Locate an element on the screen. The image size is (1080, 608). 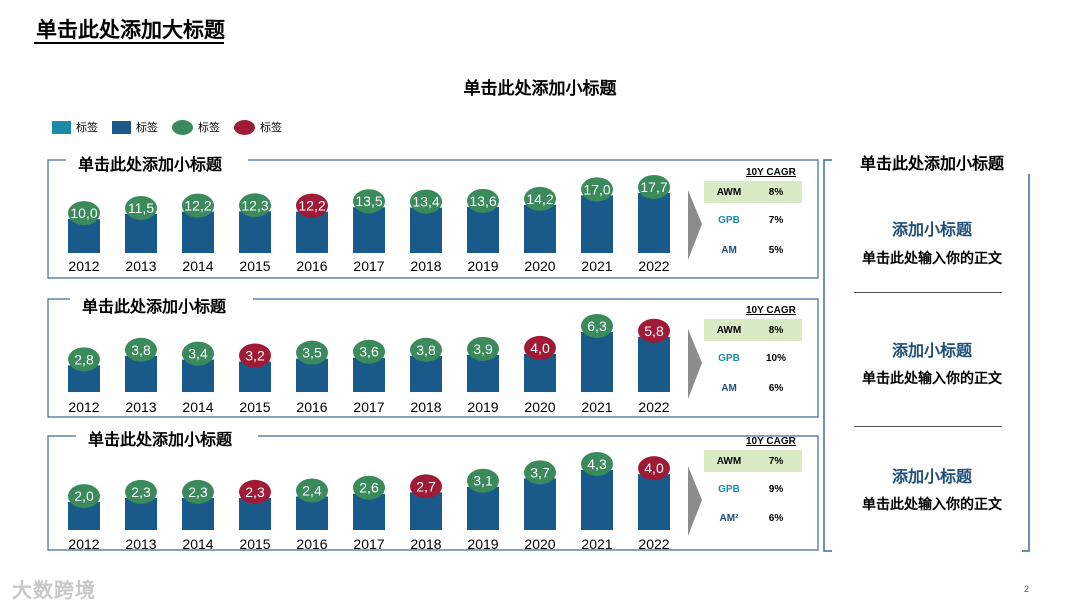
cagr-label: AM is located at coordinates (729, 388).